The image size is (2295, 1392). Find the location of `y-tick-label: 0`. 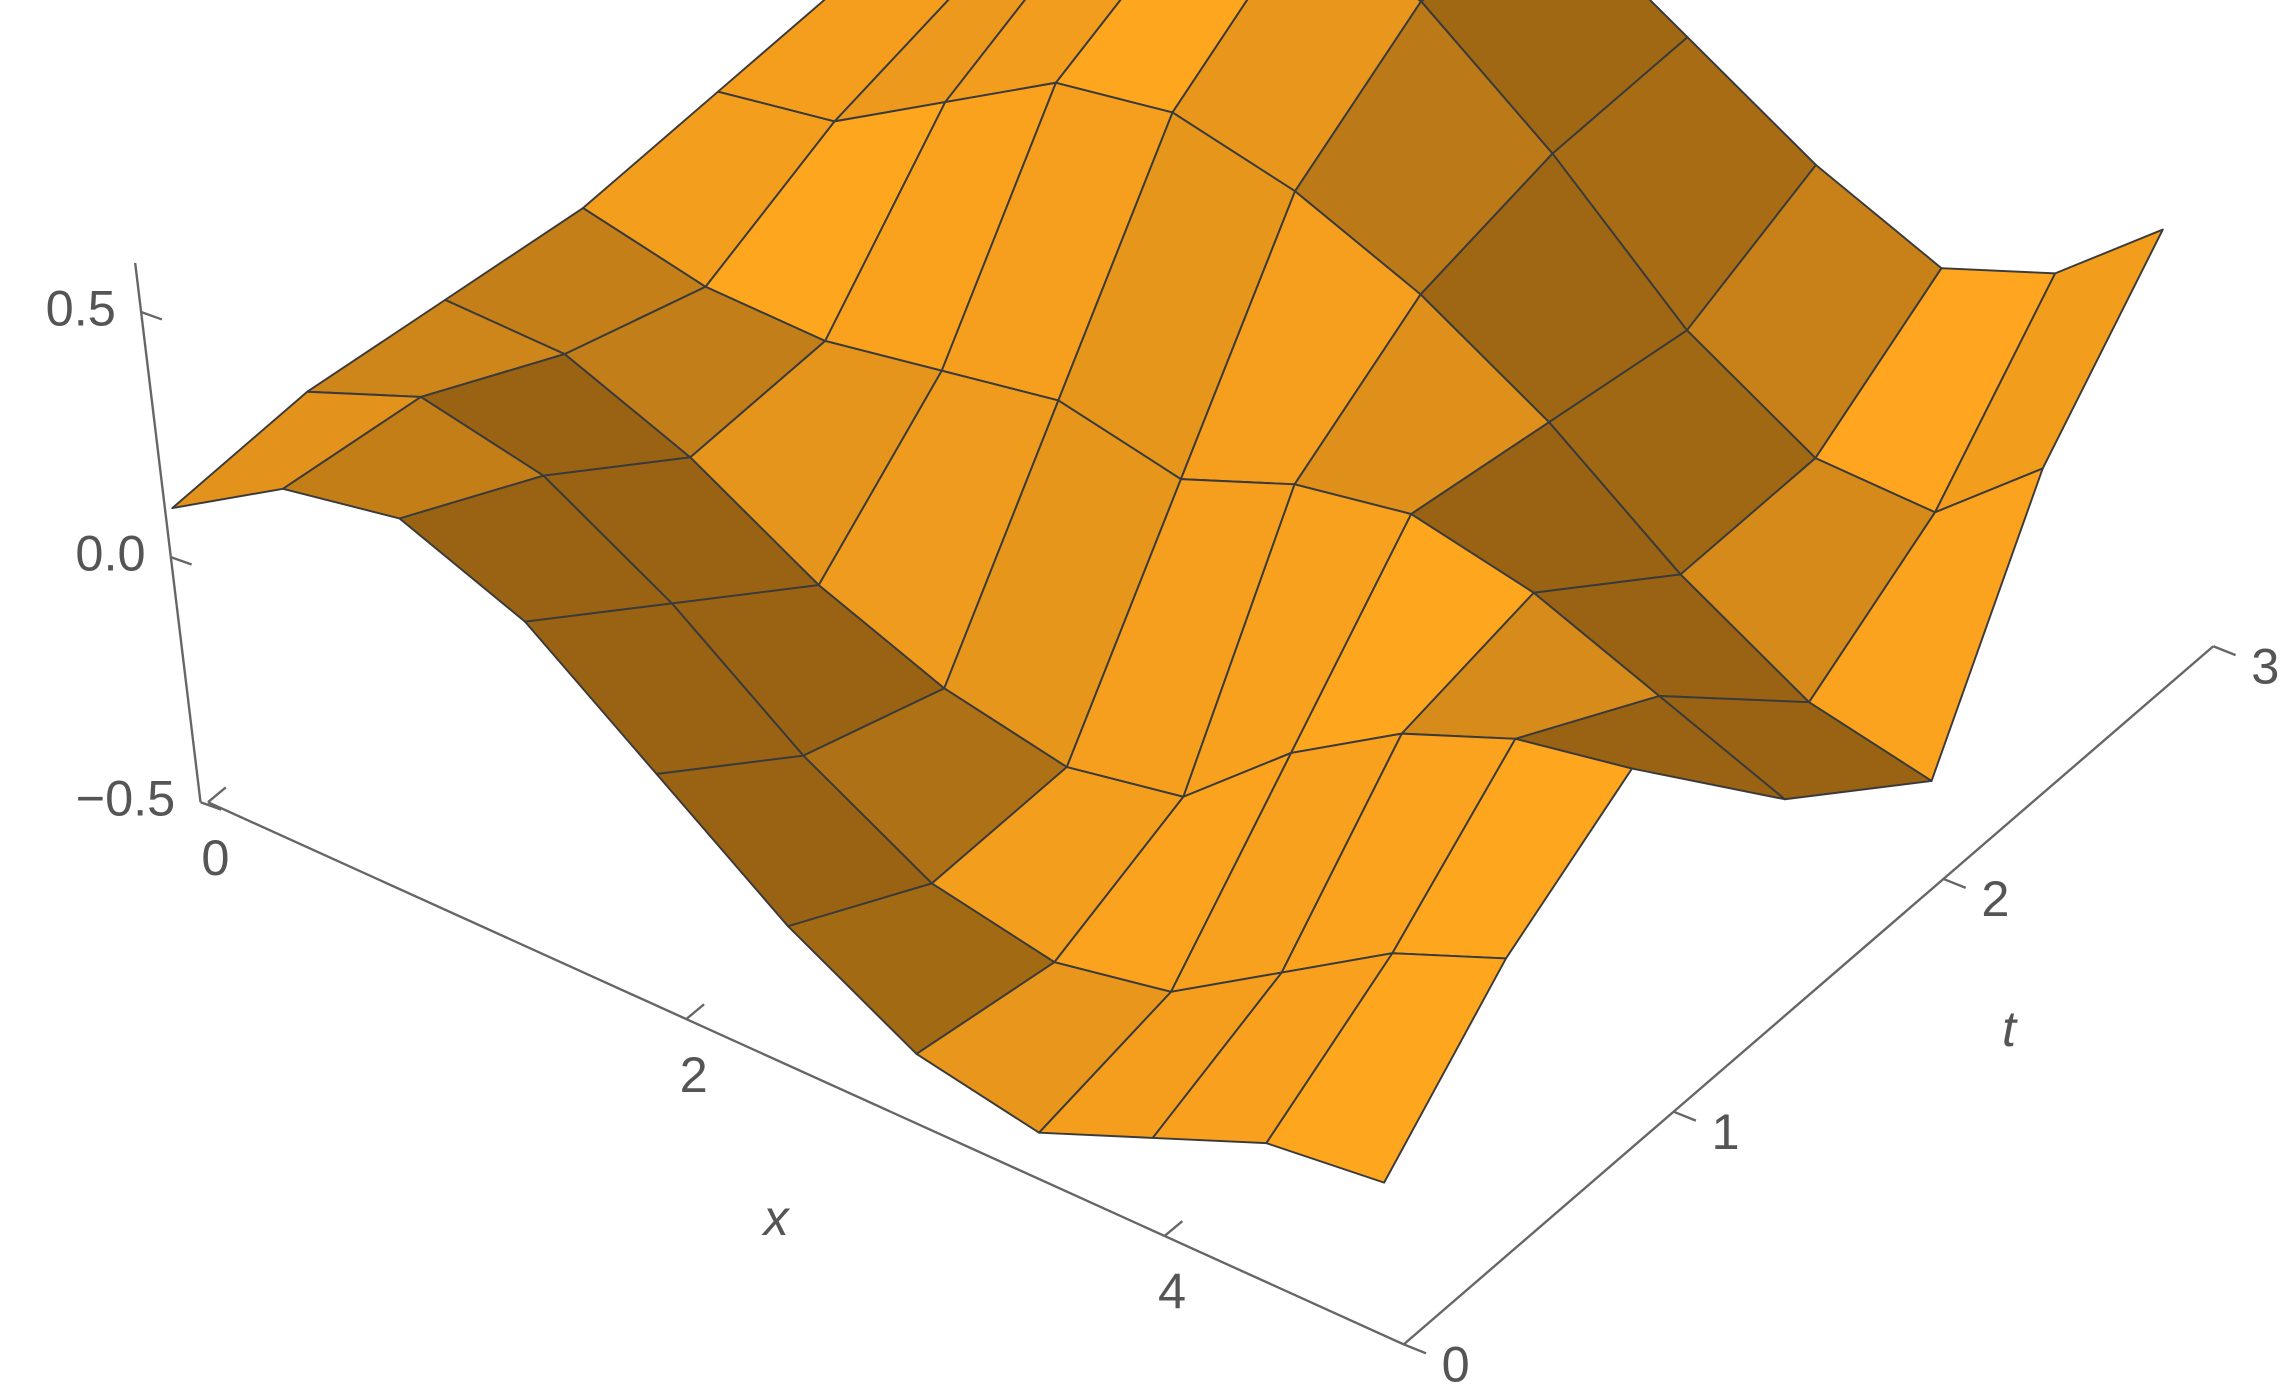

y-tick-label: 0 is located at coordinates (1456, 1364).